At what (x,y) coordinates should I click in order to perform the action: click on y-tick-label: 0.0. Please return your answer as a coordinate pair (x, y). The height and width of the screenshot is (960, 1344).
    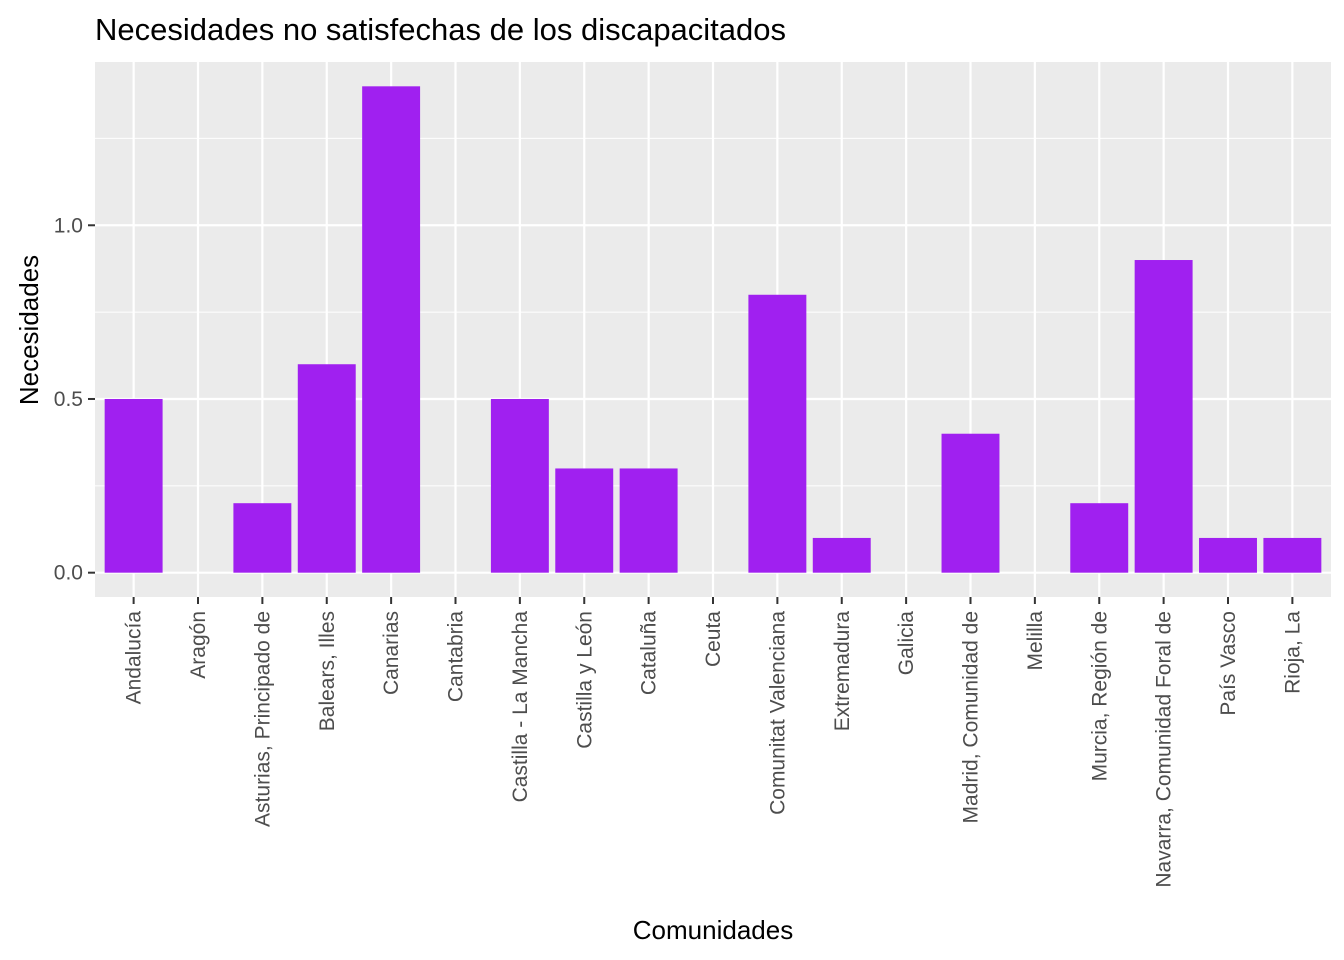
    Looking at the image, I should click on (68, 573).